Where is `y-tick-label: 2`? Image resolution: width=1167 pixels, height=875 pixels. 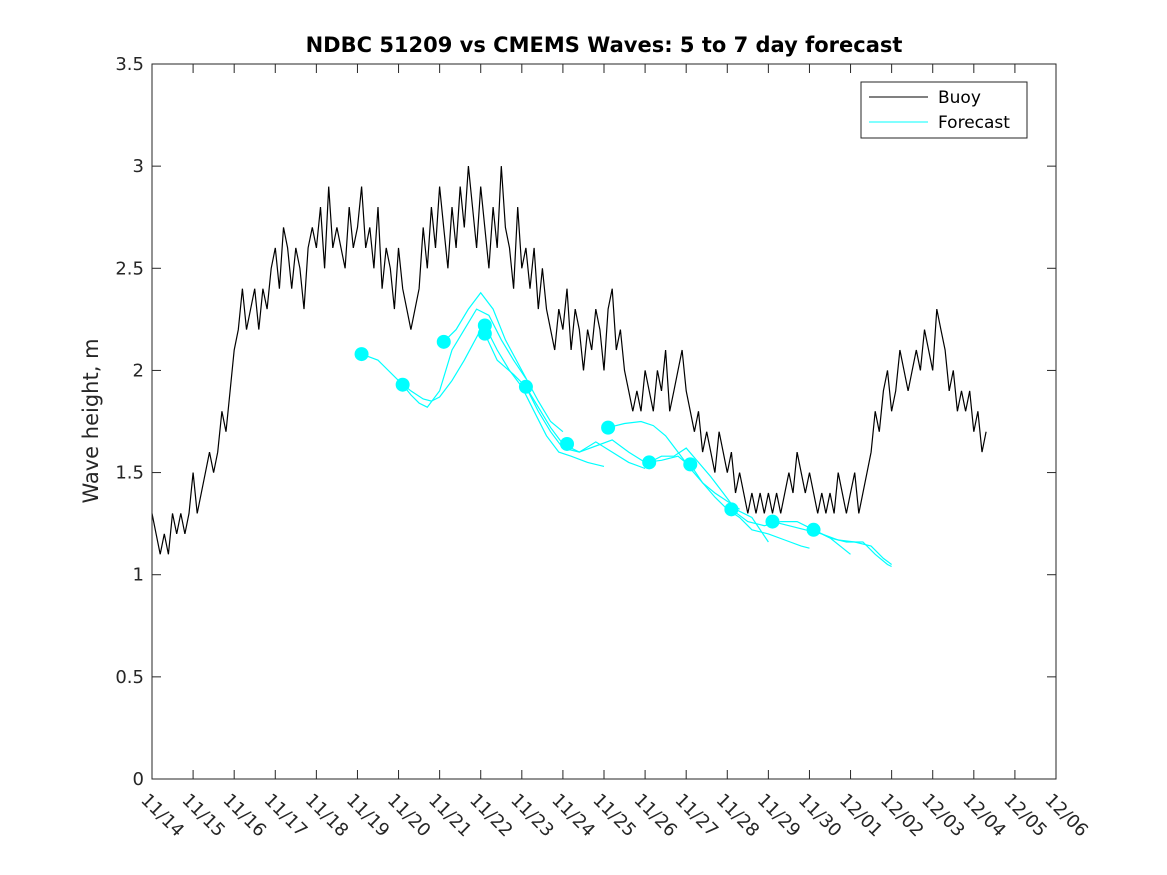 y-tick-label: 2 is located at coordinates (138, 370).